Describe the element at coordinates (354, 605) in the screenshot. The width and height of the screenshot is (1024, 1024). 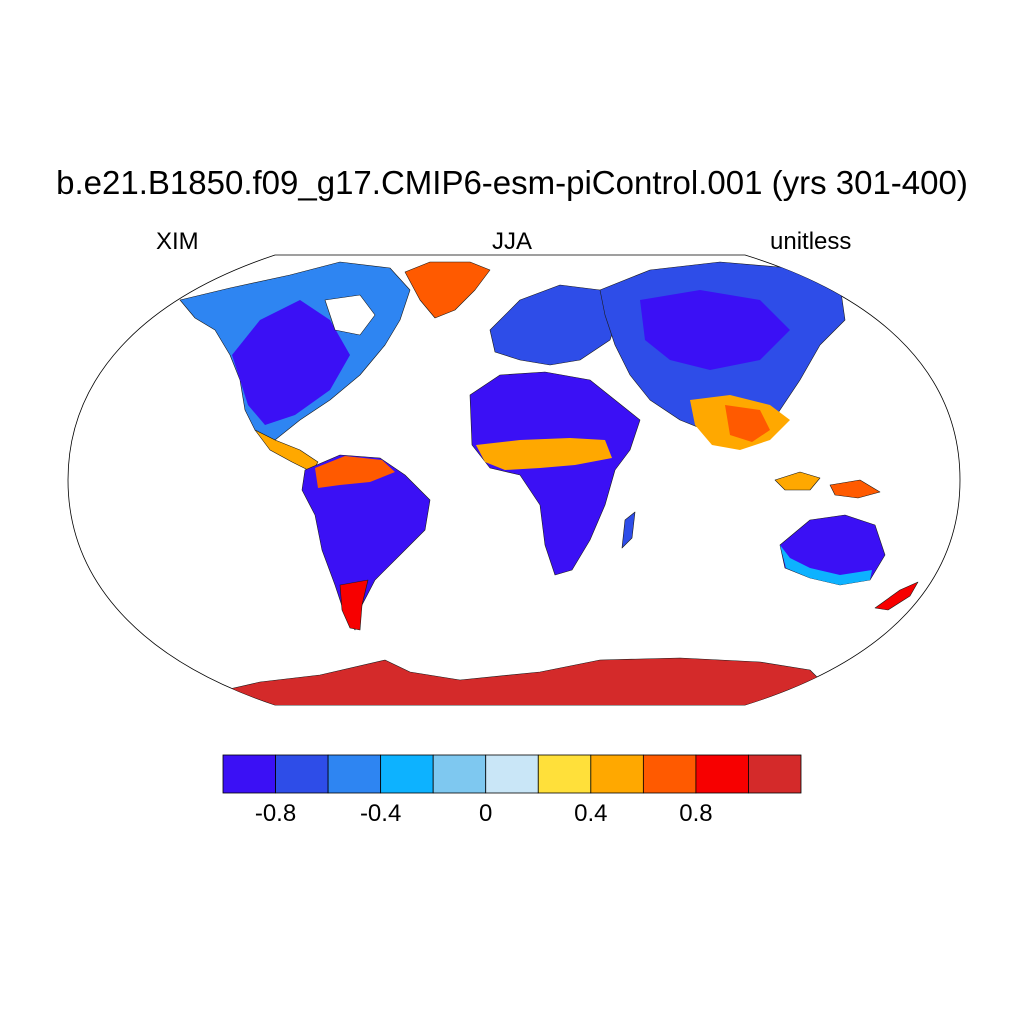
I see `patagonia-landmass` at that location.